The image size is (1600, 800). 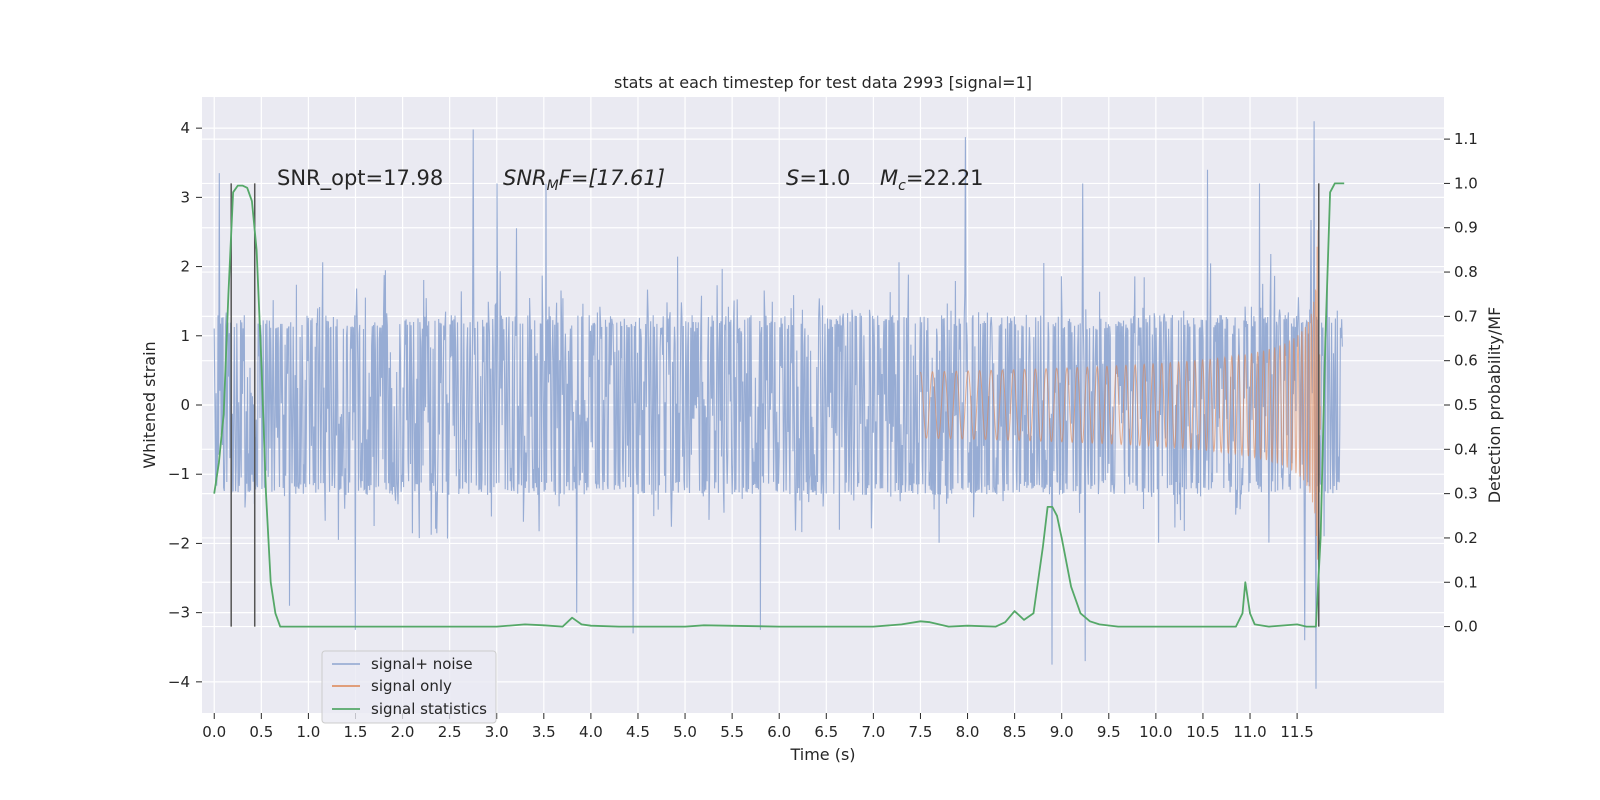 What do you see at coordinates (422, 664) in the screenshot?
I see `legend-label-noise: signal+ noise` at bounding box center [422, 664].